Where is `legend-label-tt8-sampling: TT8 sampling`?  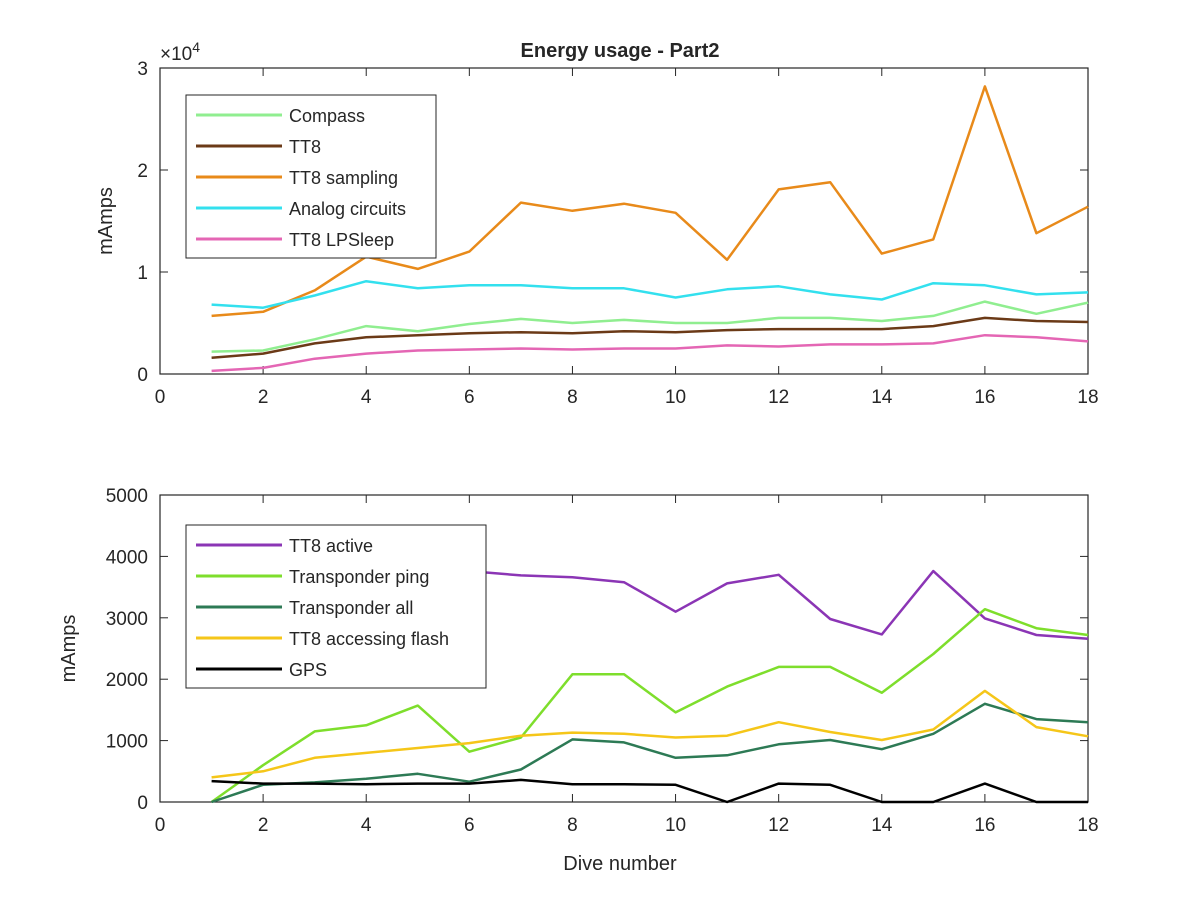
legend-label-tt8-sampling: TT8 sampling is located at coordinates (343, 178).